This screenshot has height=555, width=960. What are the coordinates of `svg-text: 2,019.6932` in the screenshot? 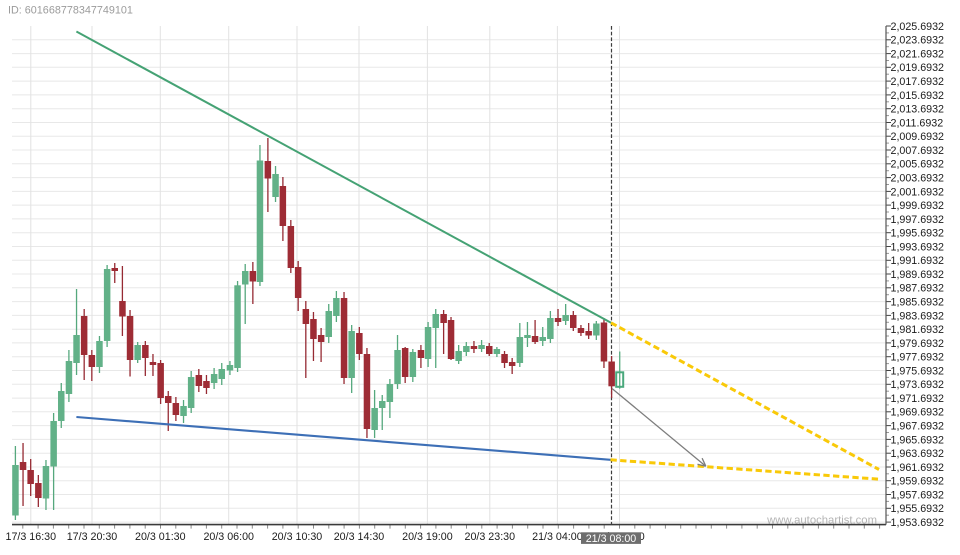 It's located at (918, 68).